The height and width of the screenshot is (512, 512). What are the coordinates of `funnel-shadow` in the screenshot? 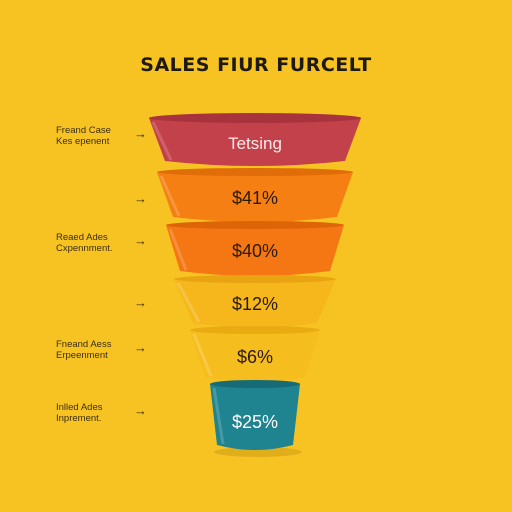 It's located at (258, 452).